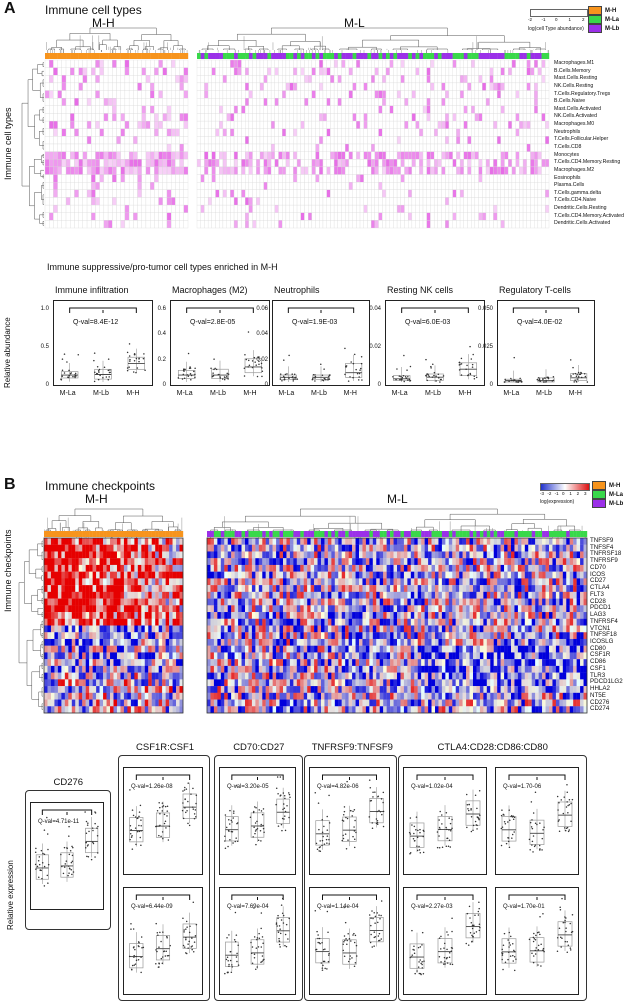  I want to click on dendrogram-branch, so click(37, 79).